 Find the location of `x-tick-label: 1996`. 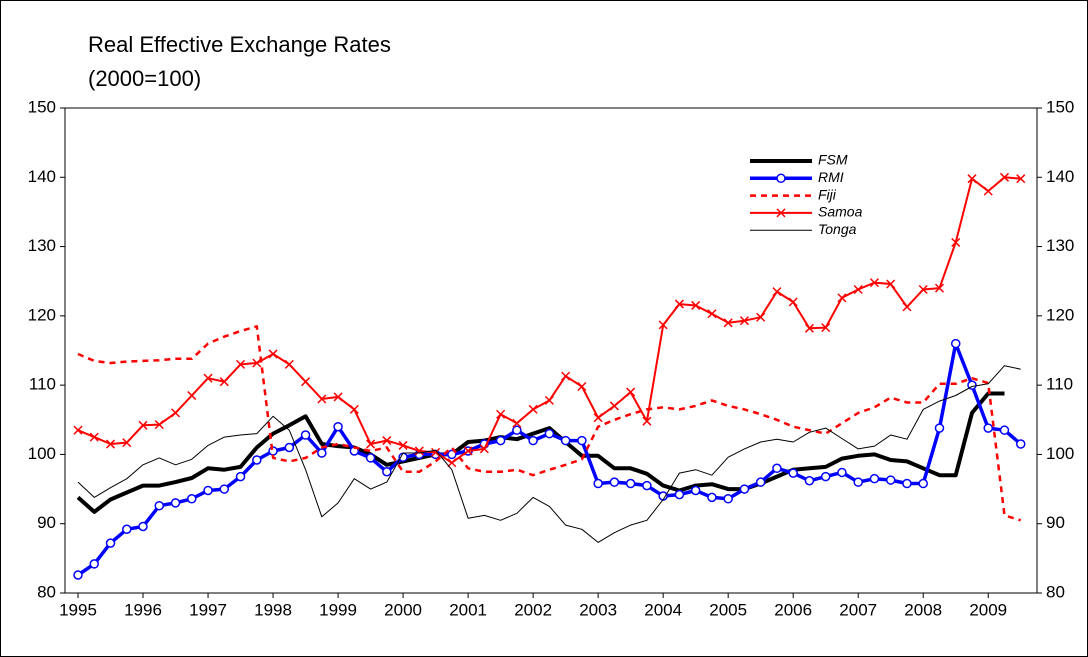

x-tick-label: 1996 is located at coordinates (143, 609).